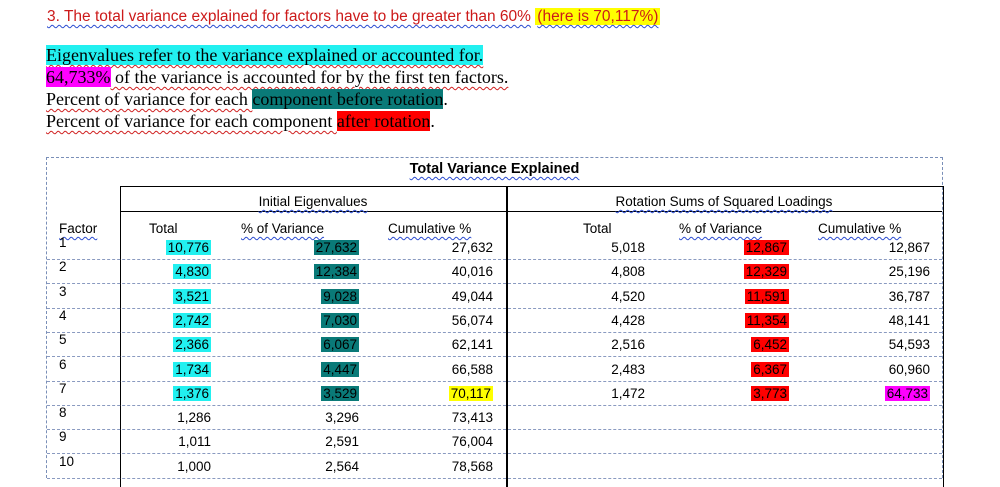  I want to click on value-cell: 3,296, so click(303, 417).